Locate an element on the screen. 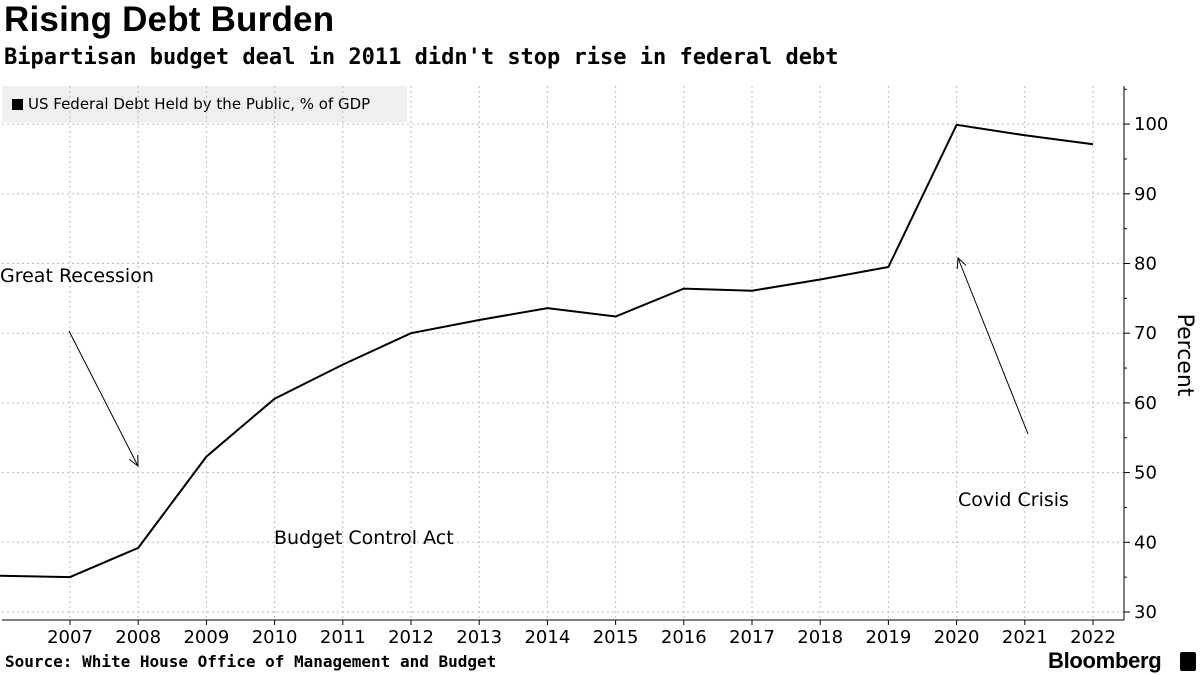  x-tick-label: 2011 is located at coordinates (343, 637).